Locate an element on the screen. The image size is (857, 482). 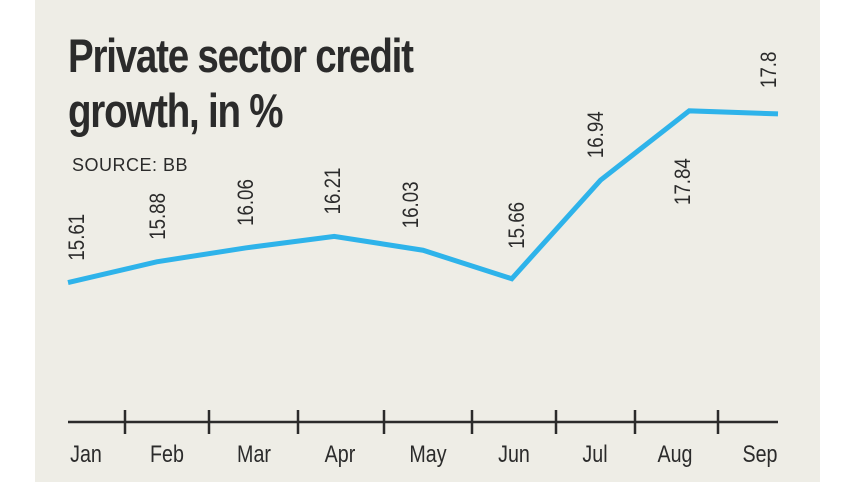
x-tick-label-mar: Mar is located at coordinates (254, 453).